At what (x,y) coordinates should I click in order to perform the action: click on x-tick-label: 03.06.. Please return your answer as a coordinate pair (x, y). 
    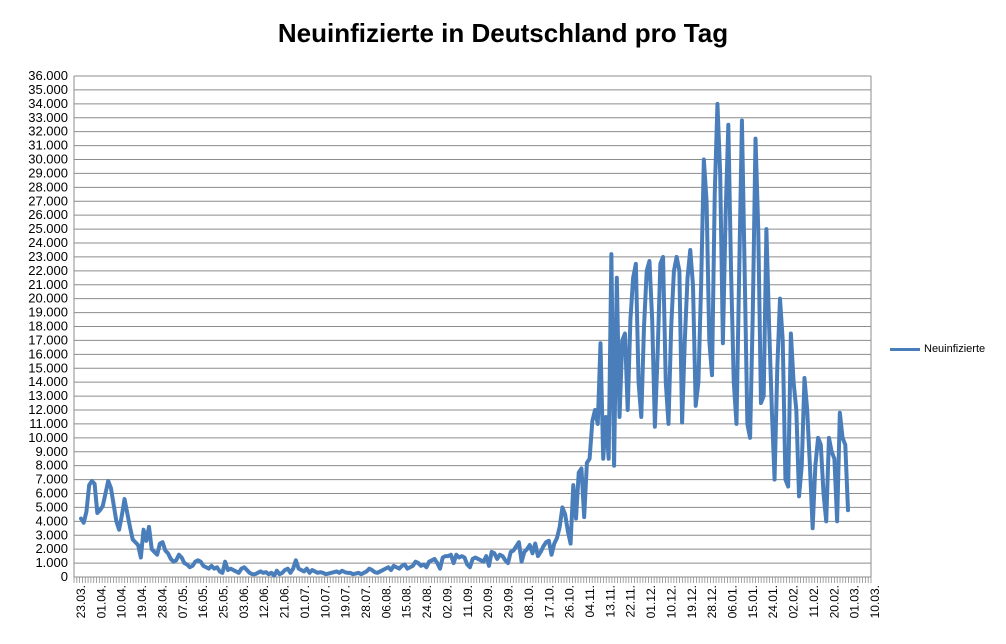
    Looking at the image, I should click on (244, 601).